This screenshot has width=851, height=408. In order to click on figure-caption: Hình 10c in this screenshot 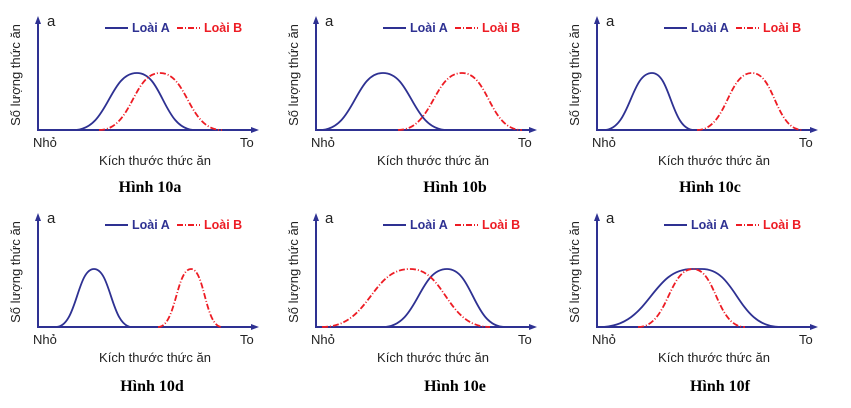, I will do `click(710, 187)`.